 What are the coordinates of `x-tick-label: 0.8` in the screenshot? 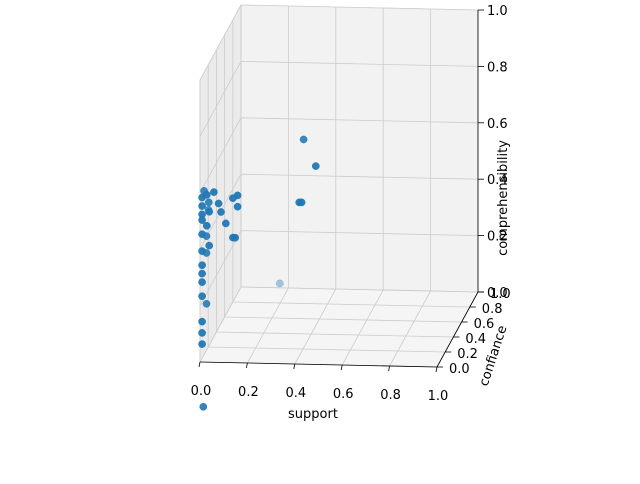 It's located at (390, 395).